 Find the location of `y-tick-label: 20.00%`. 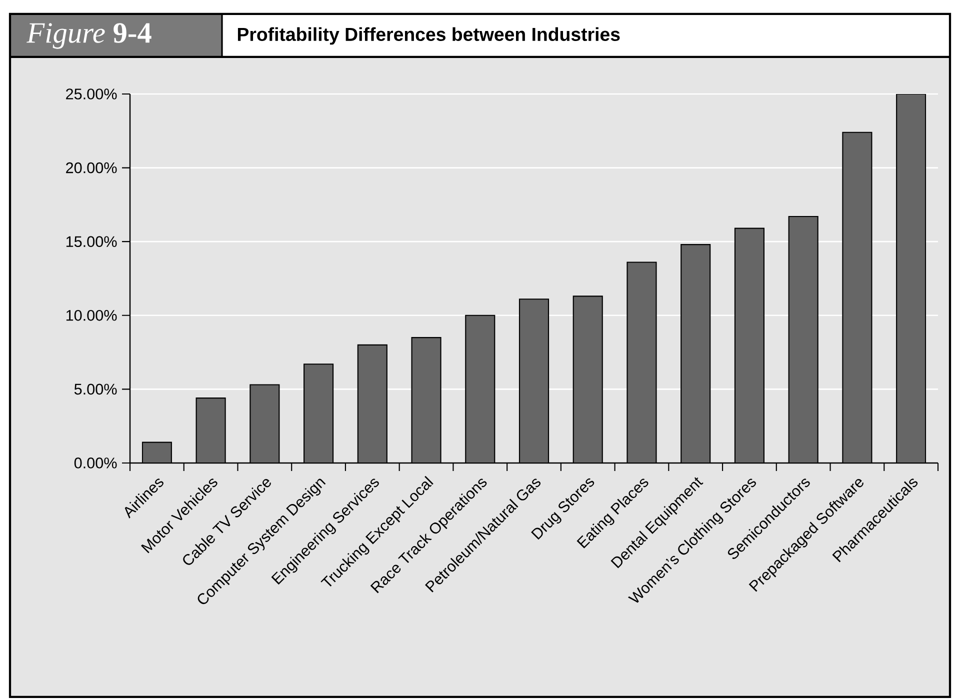

y-tick-label: 20.00% is located at coordinates (91, 168).